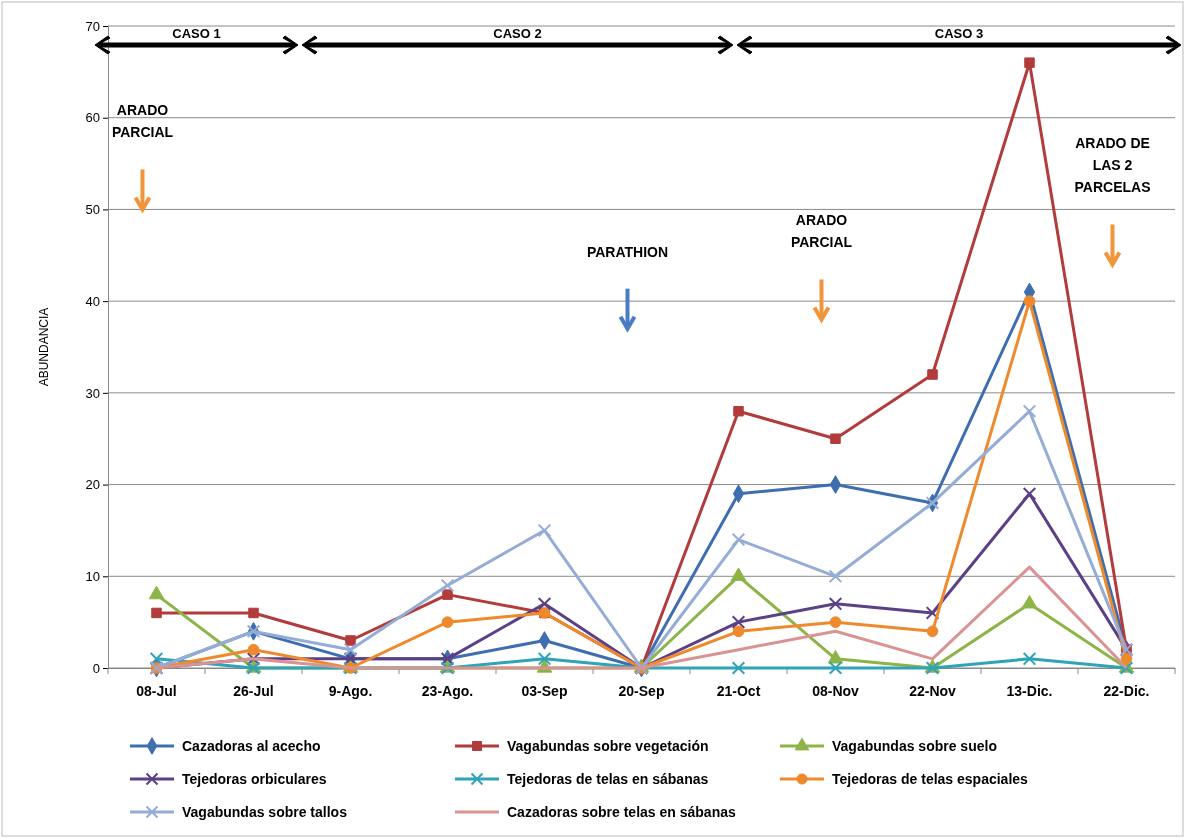 The image size is (1185, 838). Describe the element at coordinates (517, 33) in the screenshot. I see `annotation: CASO 2` at that location.